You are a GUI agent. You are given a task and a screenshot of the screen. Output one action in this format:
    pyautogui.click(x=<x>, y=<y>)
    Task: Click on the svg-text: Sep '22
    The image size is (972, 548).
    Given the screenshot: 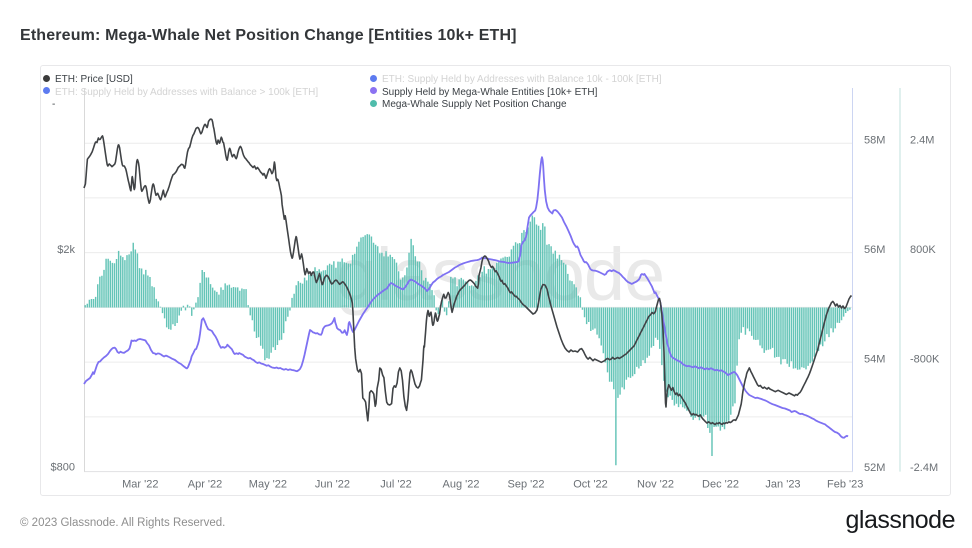 What is the action you would take?
    pyautogui.click(x=526, y=485)
    